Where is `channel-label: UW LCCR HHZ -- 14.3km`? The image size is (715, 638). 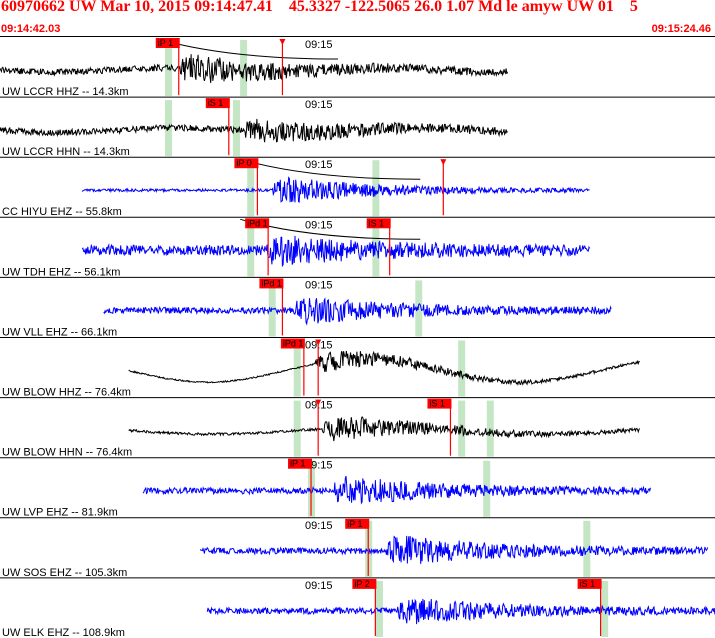
channel-label: UW LCCR HHZ -- 14.3km is located at coordinates (65, 92).